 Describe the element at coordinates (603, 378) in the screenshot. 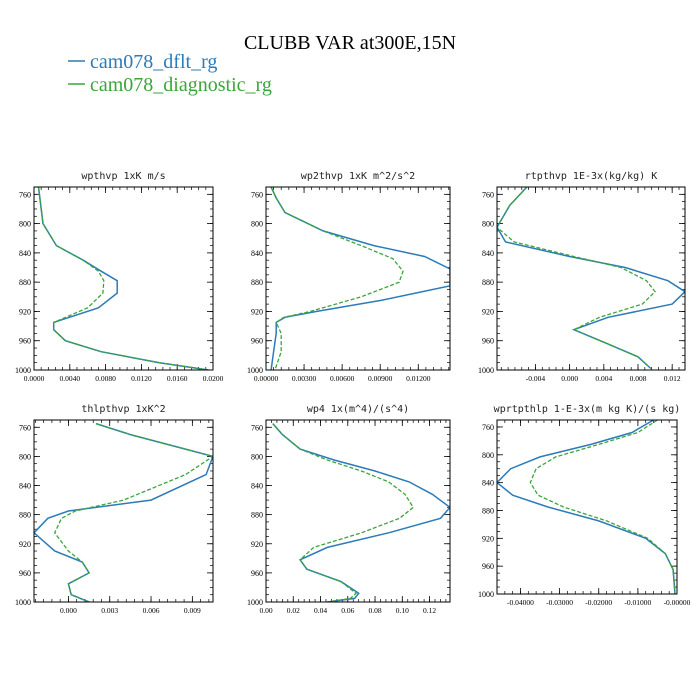

I see `x-tick-label: 0.004` at that location.